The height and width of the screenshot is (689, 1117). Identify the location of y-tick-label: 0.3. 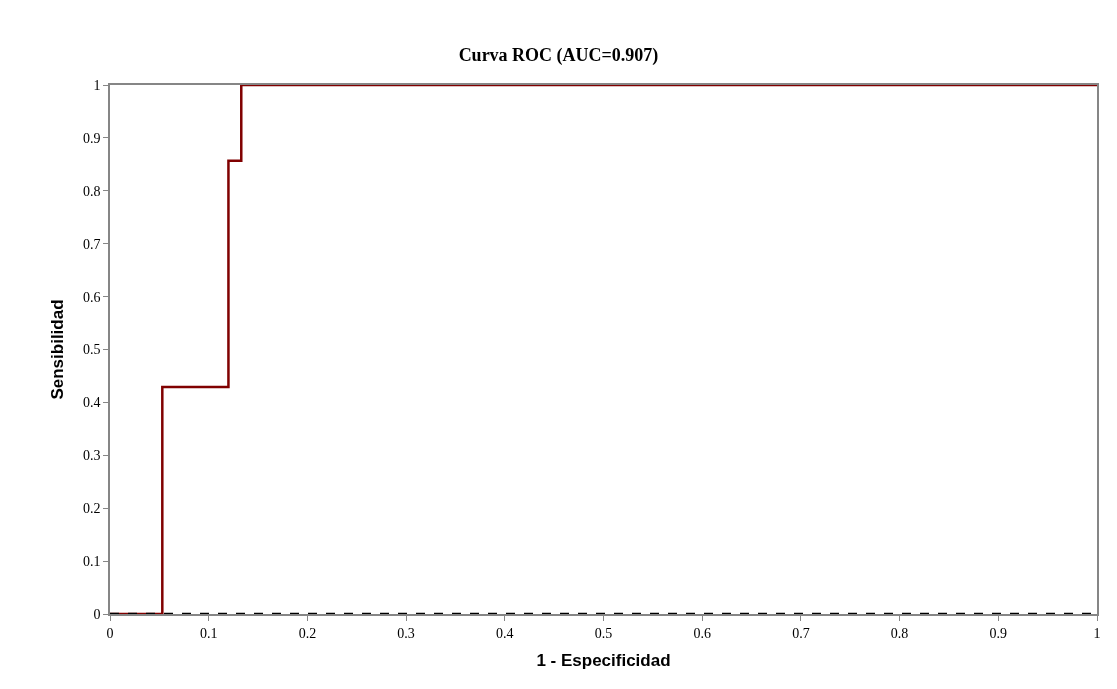
(91, 456).